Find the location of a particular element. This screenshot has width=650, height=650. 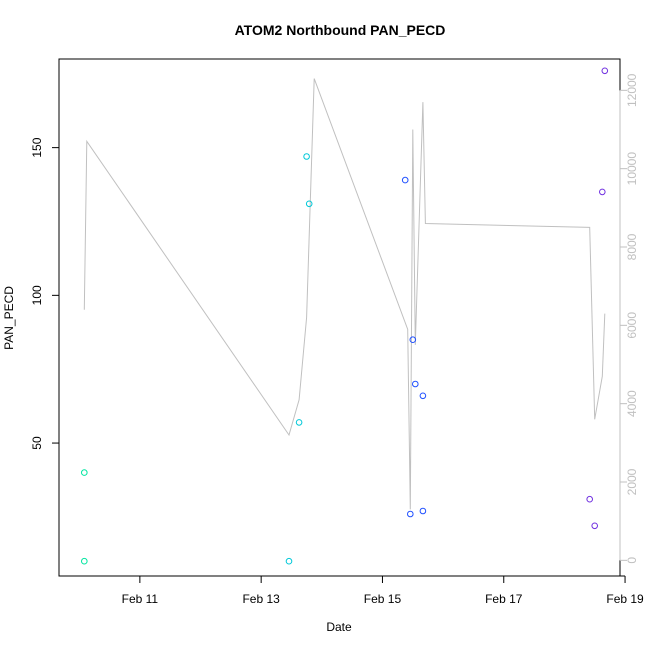

y2-tick-label: 6000 is located at coordinates (632, 325).